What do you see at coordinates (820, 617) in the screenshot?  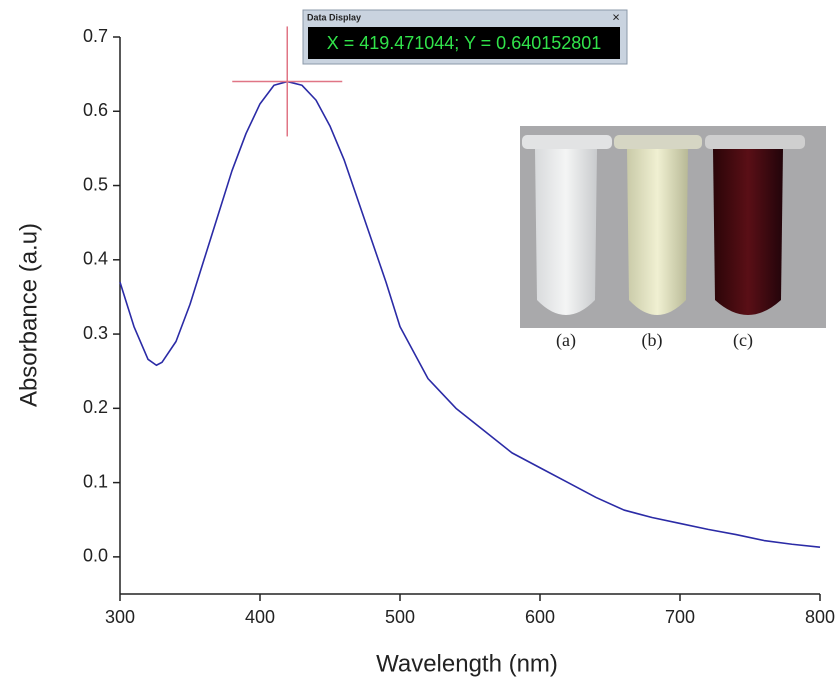 I see `x-tick-label: 800` at bounding box center [820, 617].